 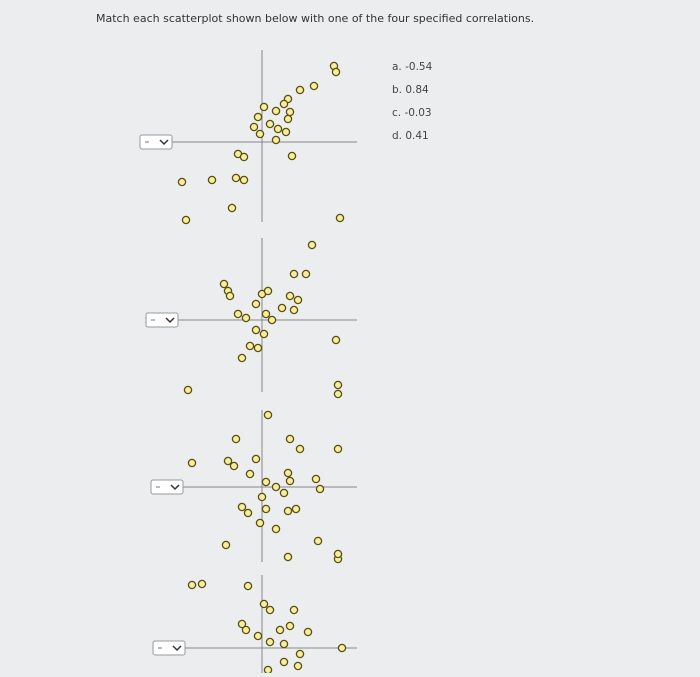 I want to click on option-label: a. -0.54, so click(x=412, y=67).